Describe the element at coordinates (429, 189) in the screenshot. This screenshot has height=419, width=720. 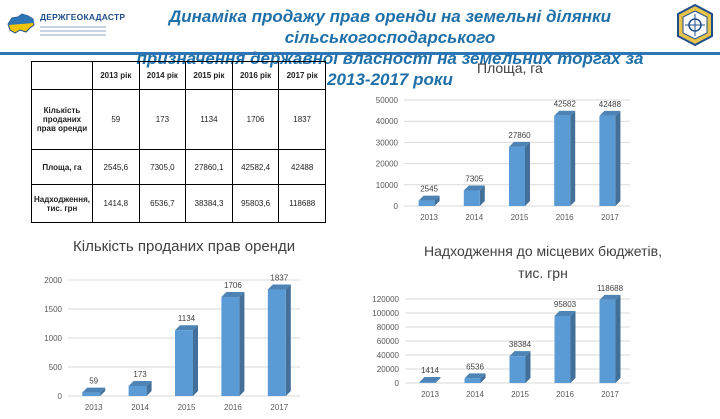
I see `data-label: 2545` at that location.